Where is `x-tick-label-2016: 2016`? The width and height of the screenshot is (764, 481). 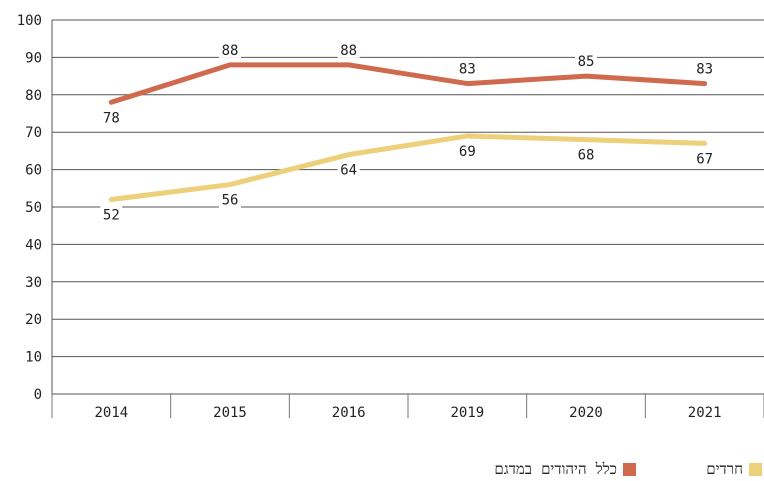
x-tick-label-2016: 2016 is located at coordinates (349, 413).